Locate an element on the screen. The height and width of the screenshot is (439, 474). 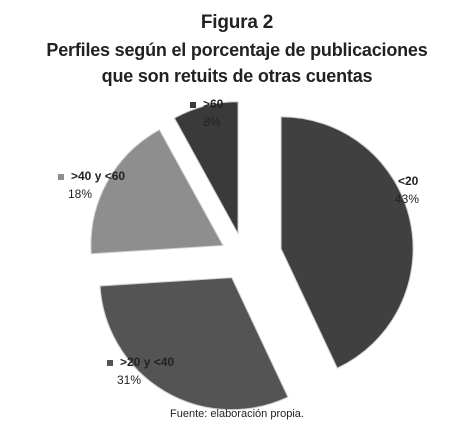
slice-label: >20 y <40 is located at coordinates (147, 362).